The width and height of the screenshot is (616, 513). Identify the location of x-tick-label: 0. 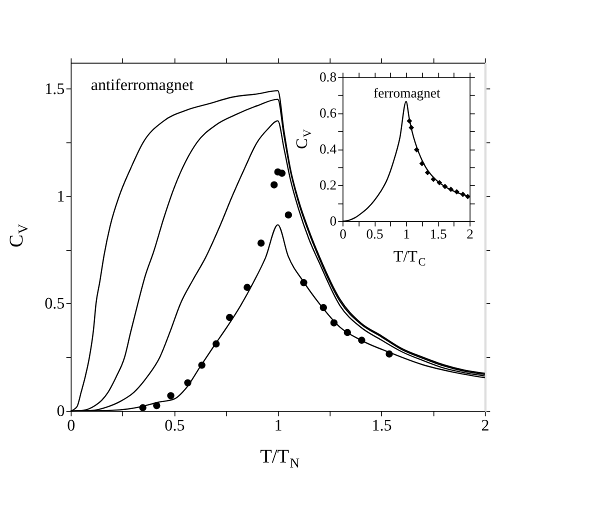
(343, 234).